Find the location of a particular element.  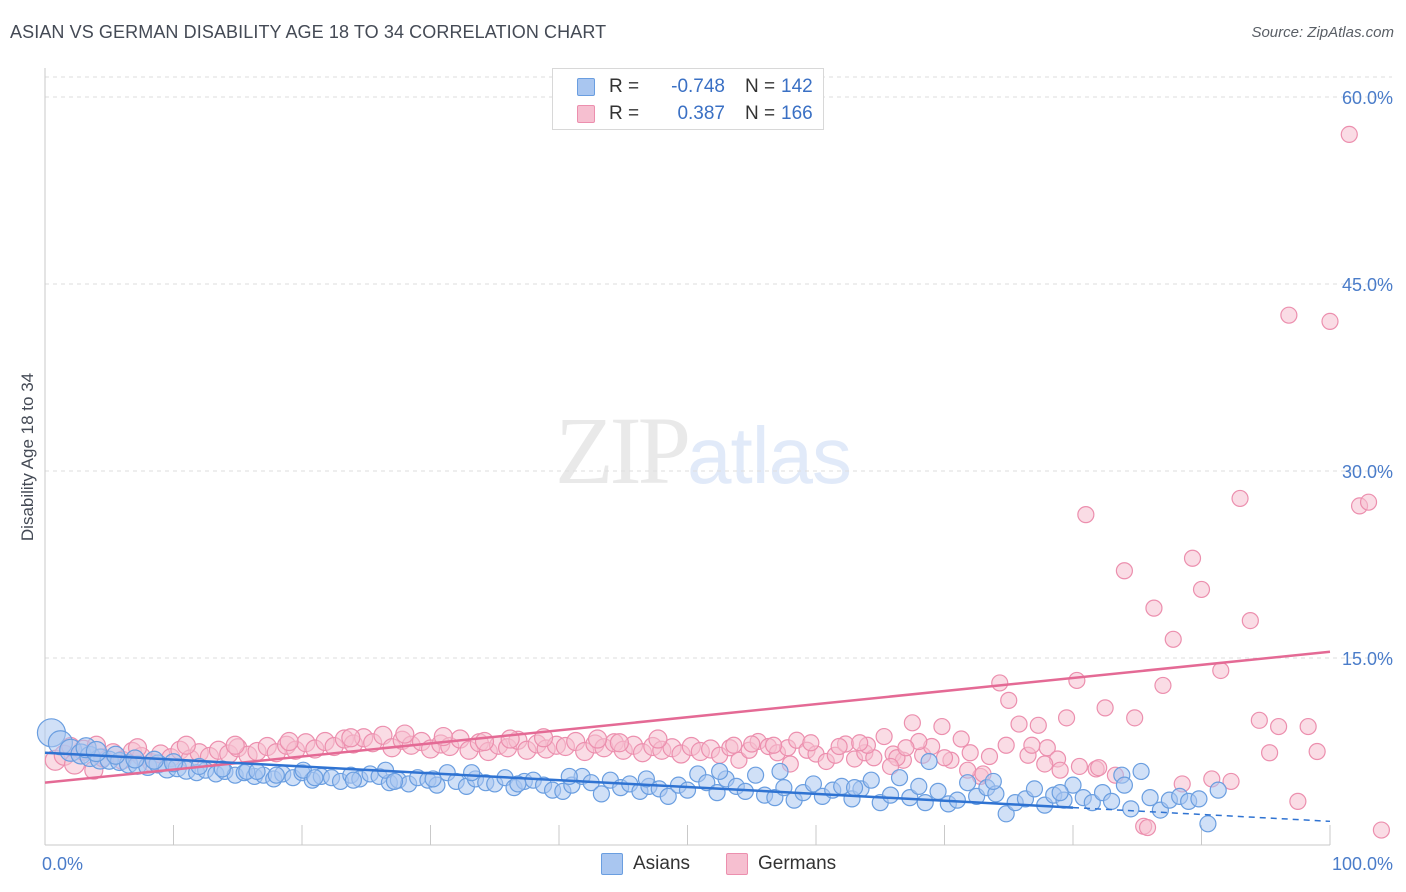

bottom-legend-asians: Asians is located at coordinates (645, 864).